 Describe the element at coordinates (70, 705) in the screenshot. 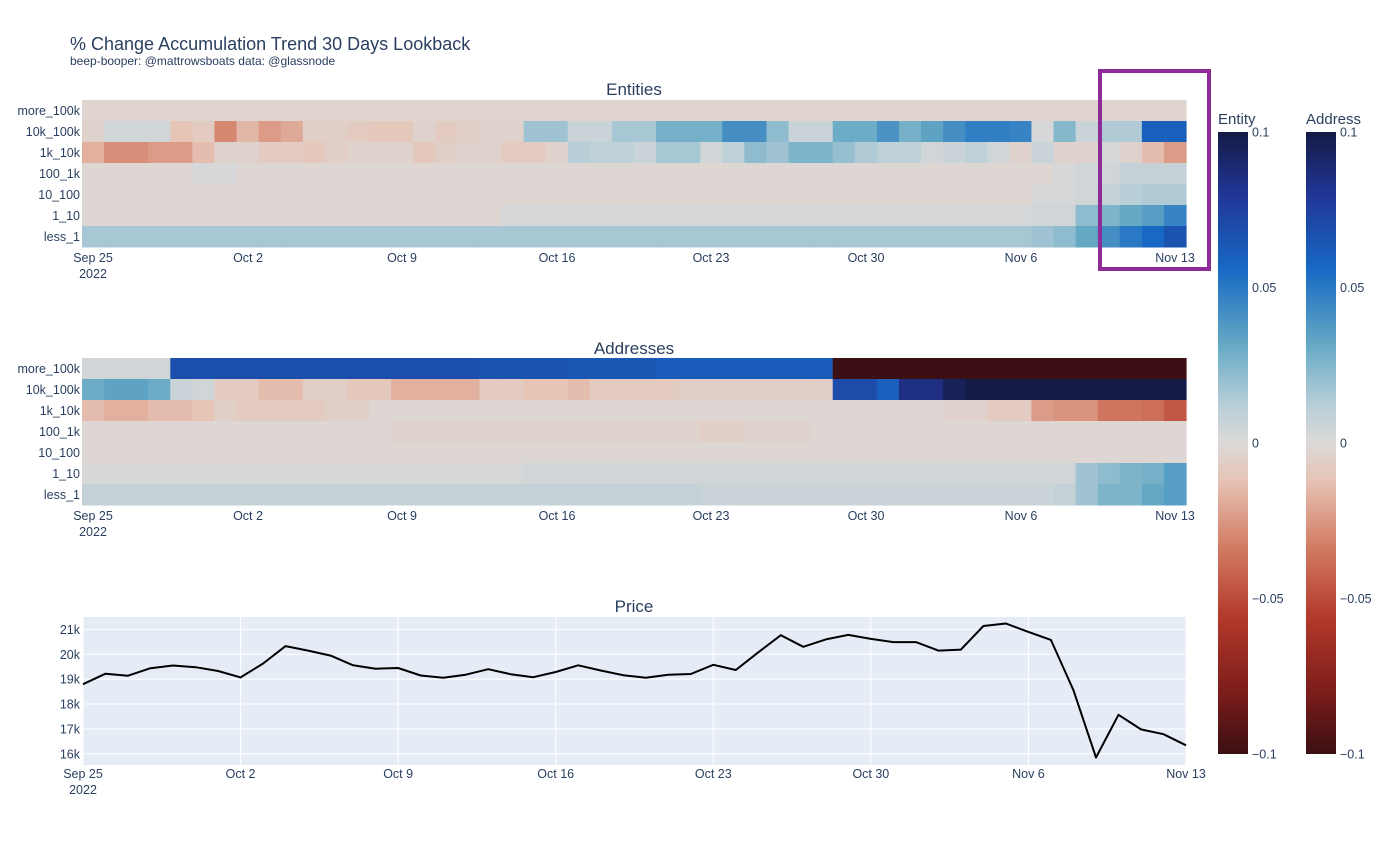

I see `price-y-tick-label: 18k` at that location.